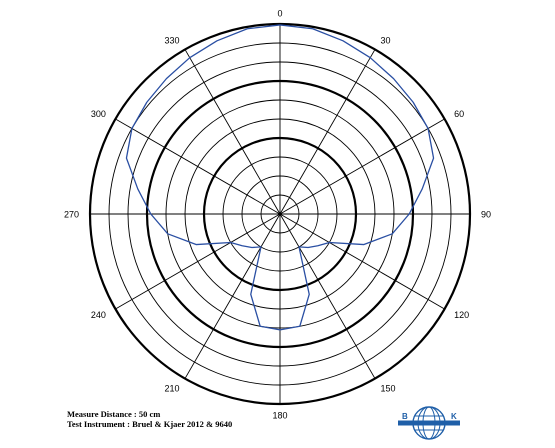 The height and width of the screenshot is (448, 555). I want to click on angle-label-210: 210, so click(171, 389).